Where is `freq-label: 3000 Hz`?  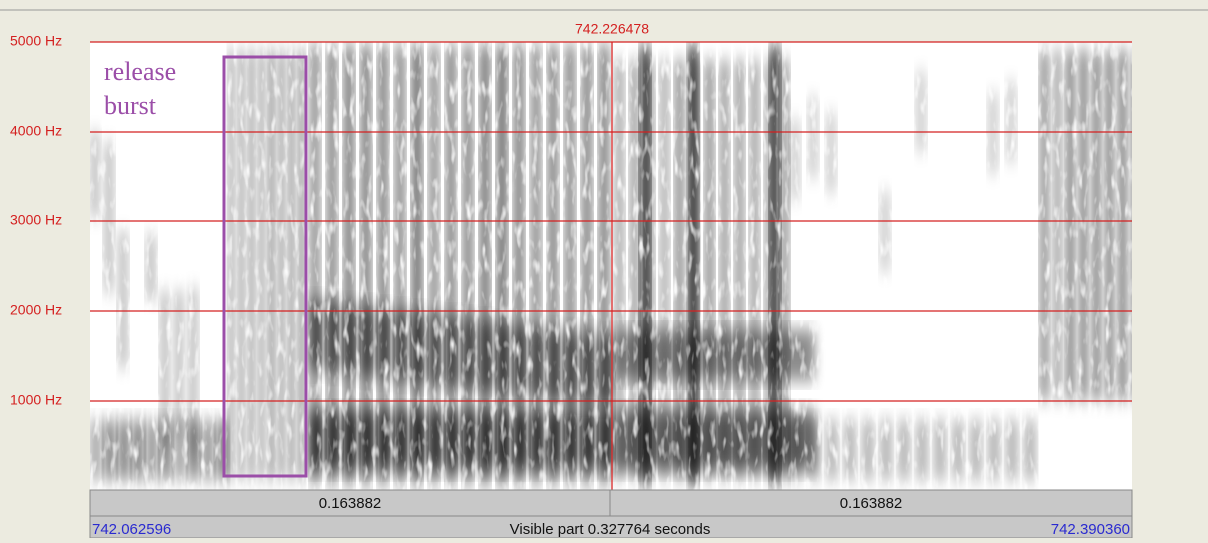 freq-label: 3000 Hz is located at coordinates (36, 220).